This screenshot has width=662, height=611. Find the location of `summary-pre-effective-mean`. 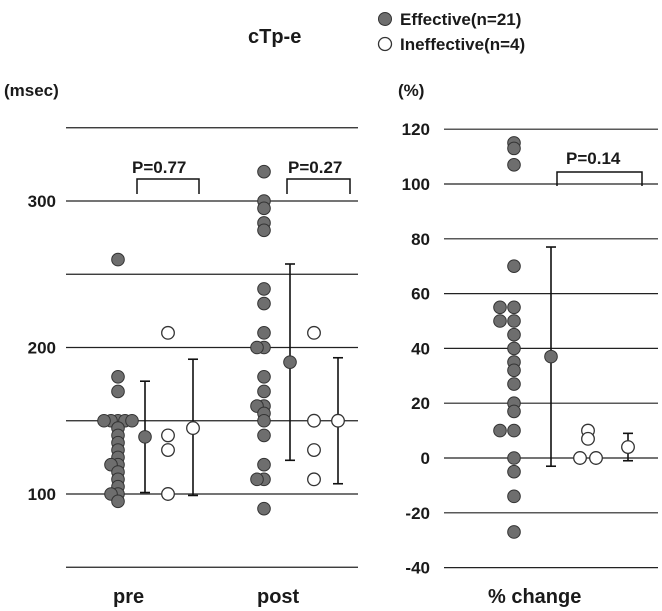

summary-pre-effective-mean is located at coordinates (145, 437).